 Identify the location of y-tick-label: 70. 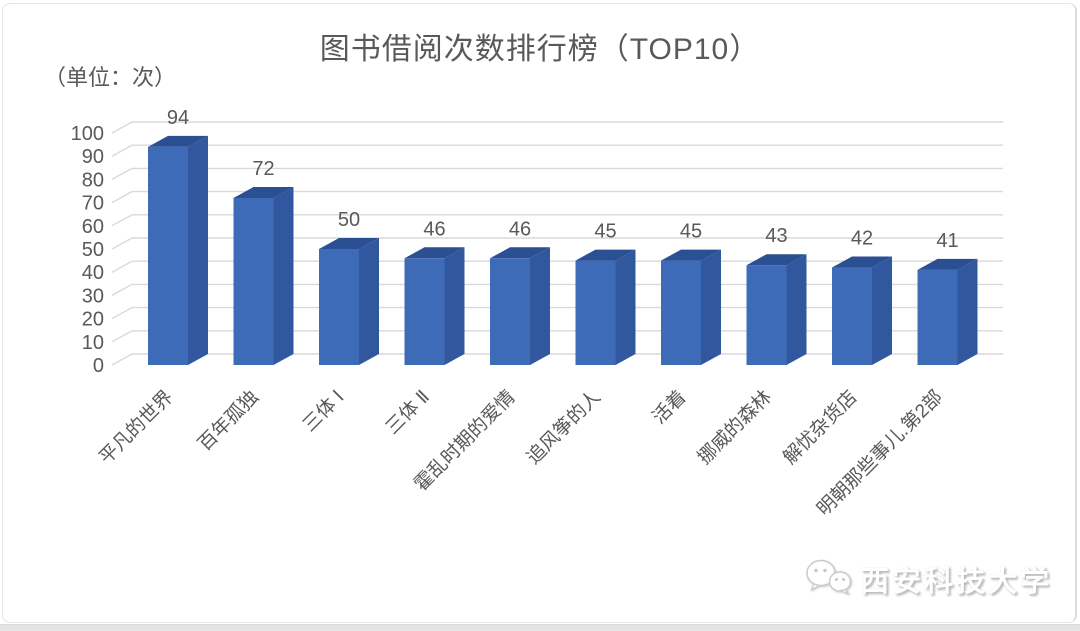
(93, 204).